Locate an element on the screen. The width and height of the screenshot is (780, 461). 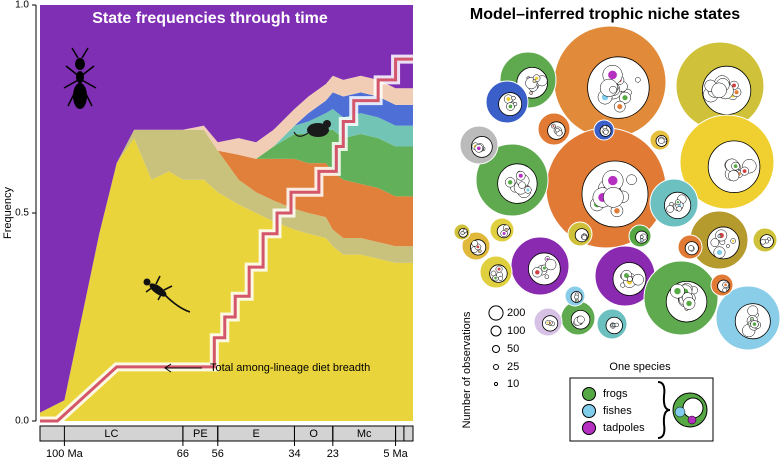
period-label: E is located at coordinates (255, 434).